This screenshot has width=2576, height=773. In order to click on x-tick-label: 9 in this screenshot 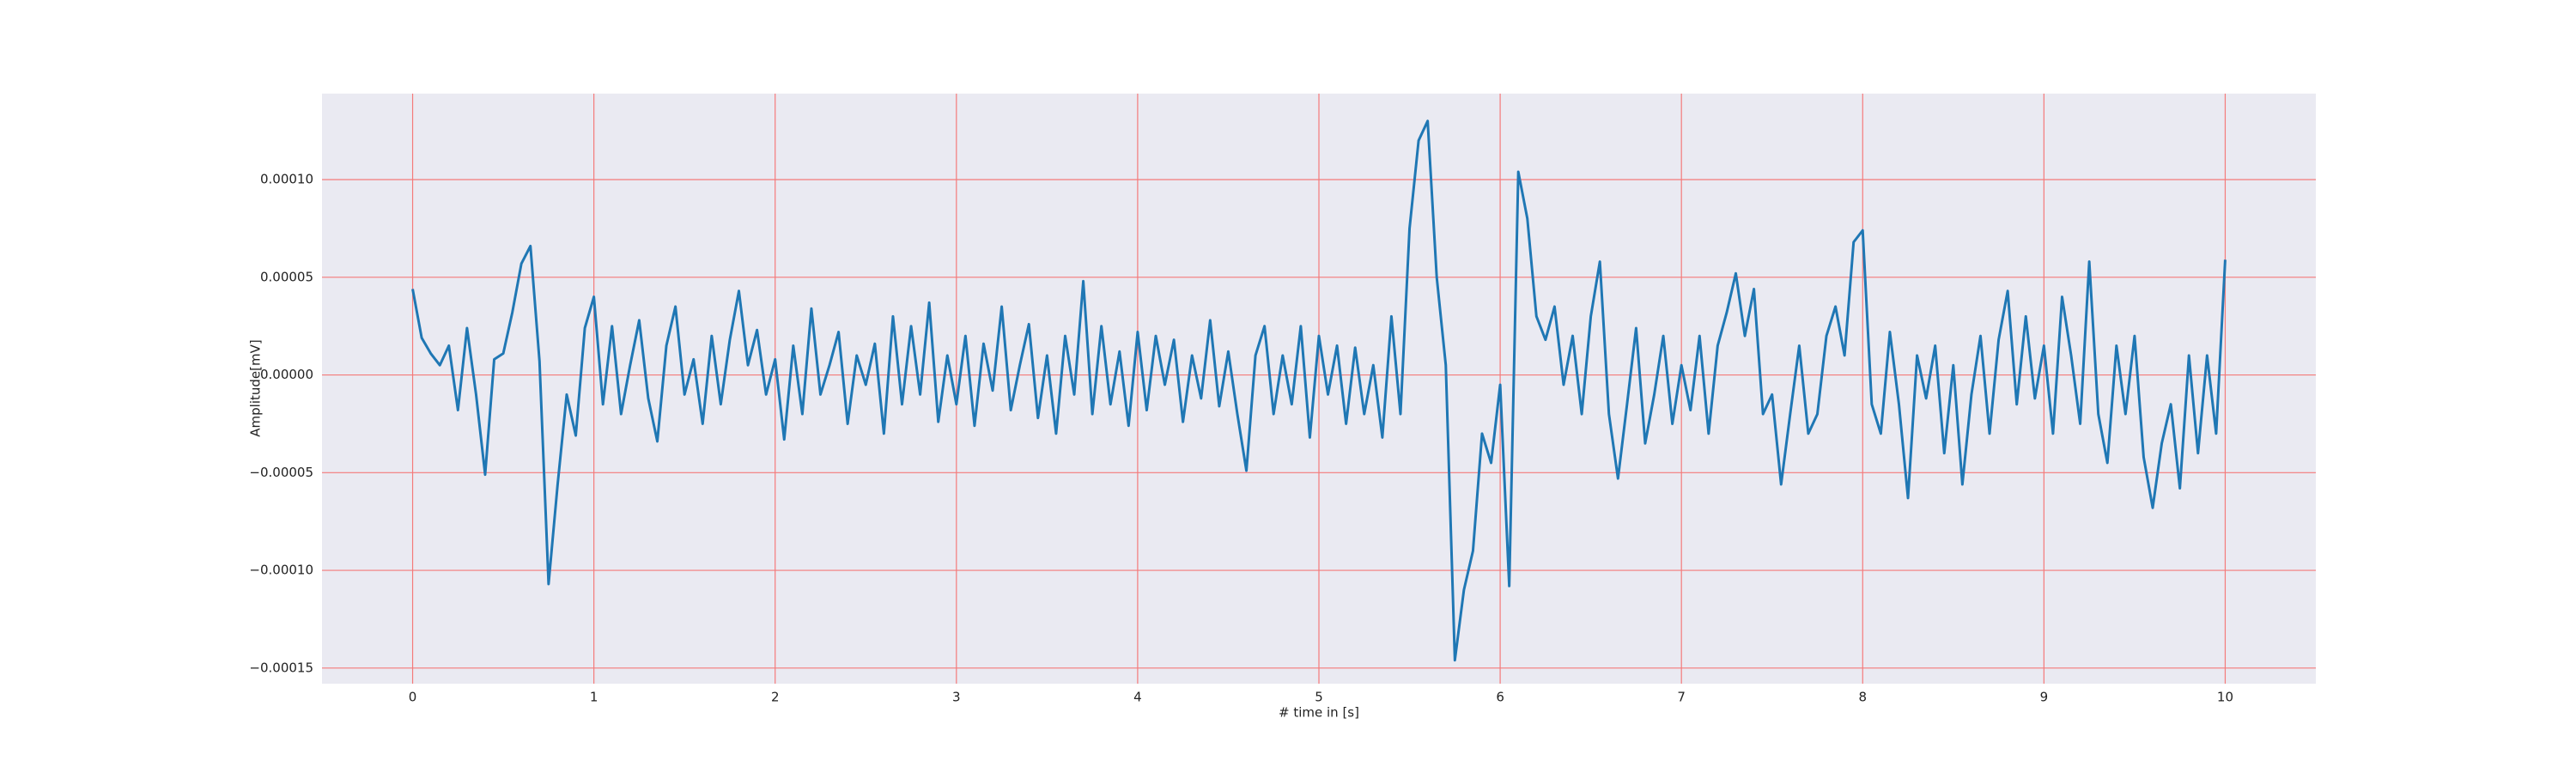, I will do `click(2045, 697)`.